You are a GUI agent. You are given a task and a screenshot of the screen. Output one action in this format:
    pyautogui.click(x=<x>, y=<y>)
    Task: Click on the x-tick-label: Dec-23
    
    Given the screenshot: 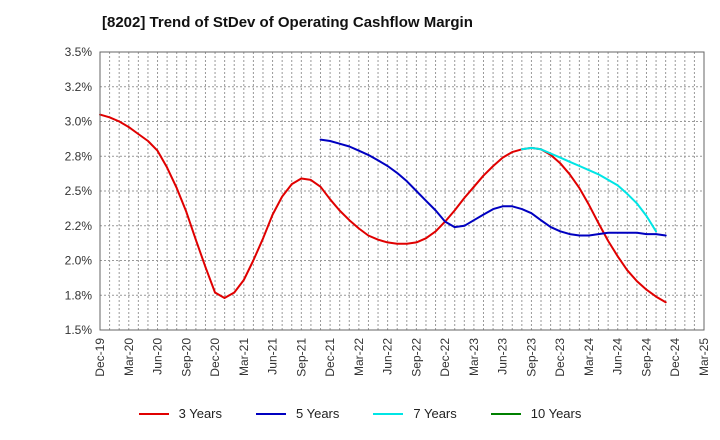 What is the action you would take?
    pyautogui.click(x=560, y=357)
    